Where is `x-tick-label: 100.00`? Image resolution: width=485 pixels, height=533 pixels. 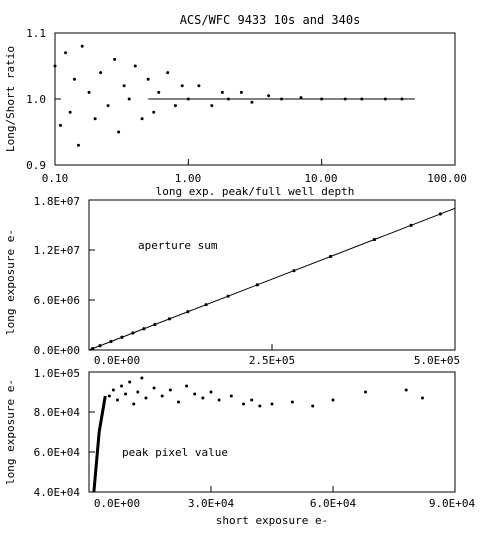 x-tick-label: 100.00 is located at coordinates (447, 178).